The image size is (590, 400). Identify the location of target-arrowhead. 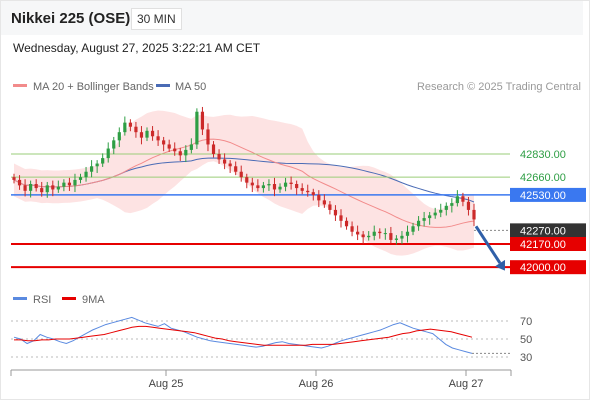
(500, 265).